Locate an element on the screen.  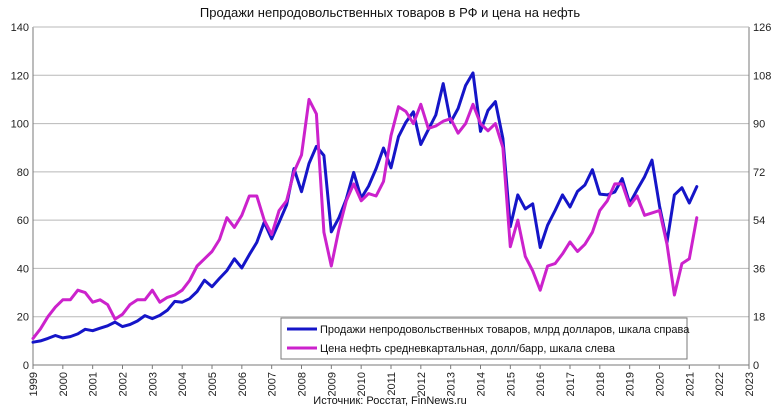
x-tick-label: 2012 is located at coordinates (422, 384).